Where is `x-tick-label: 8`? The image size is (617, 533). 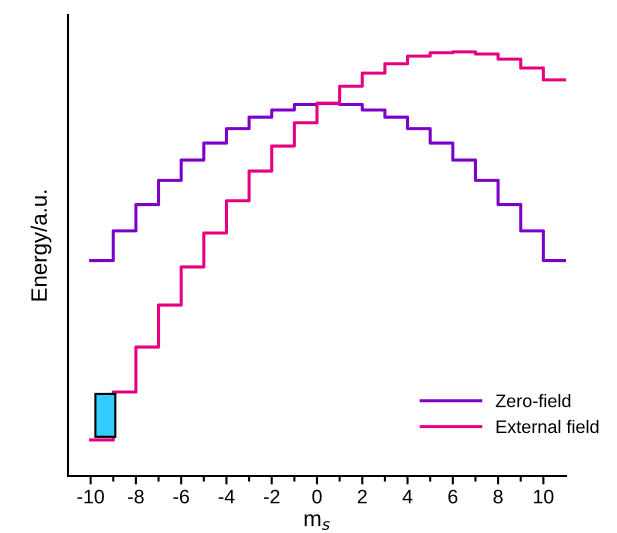 x-tick-label: 8 is located at coordinates (498, 497).